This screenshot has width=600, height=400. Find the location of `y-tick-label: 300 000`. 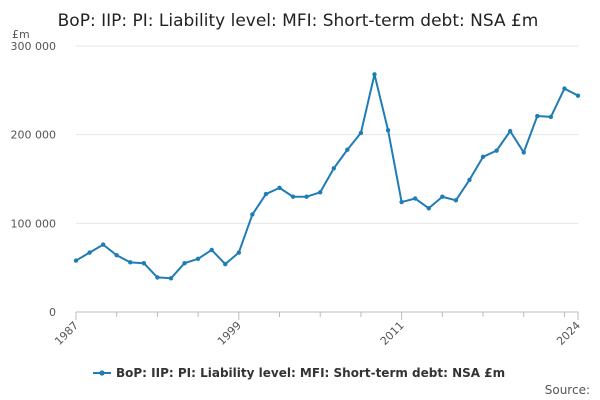

y-tick-label: 300 000 is located at coordinates (34, 46).